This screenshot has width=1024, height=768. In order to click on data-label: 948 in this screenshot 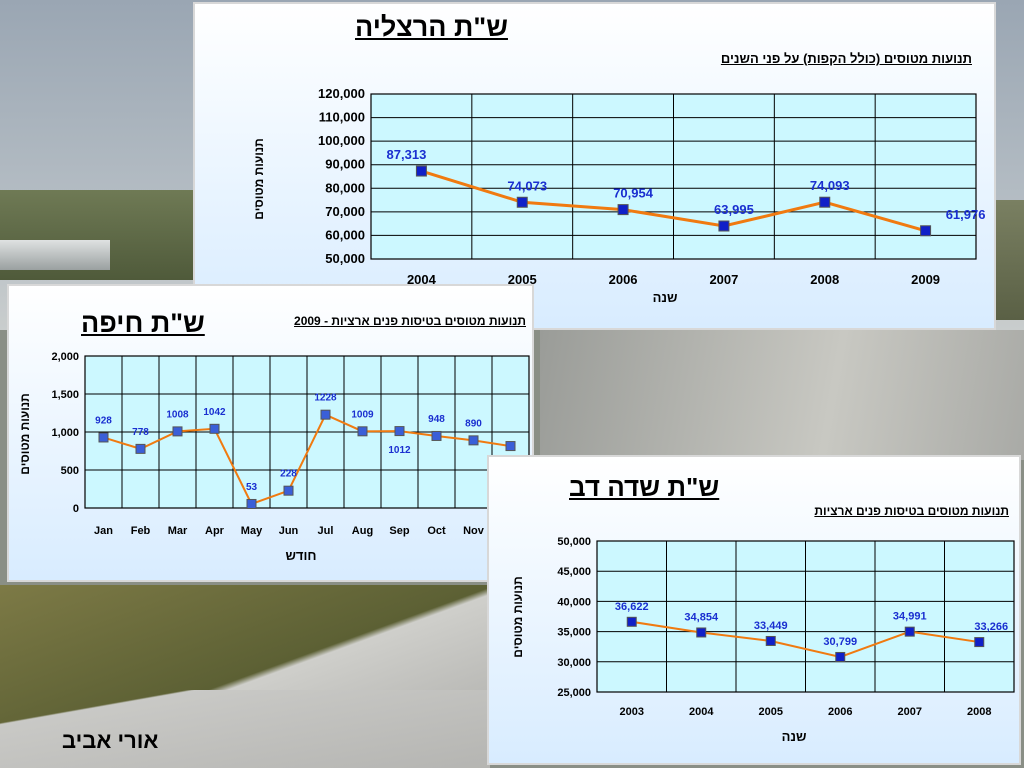, I will do `click(436, 419)`.